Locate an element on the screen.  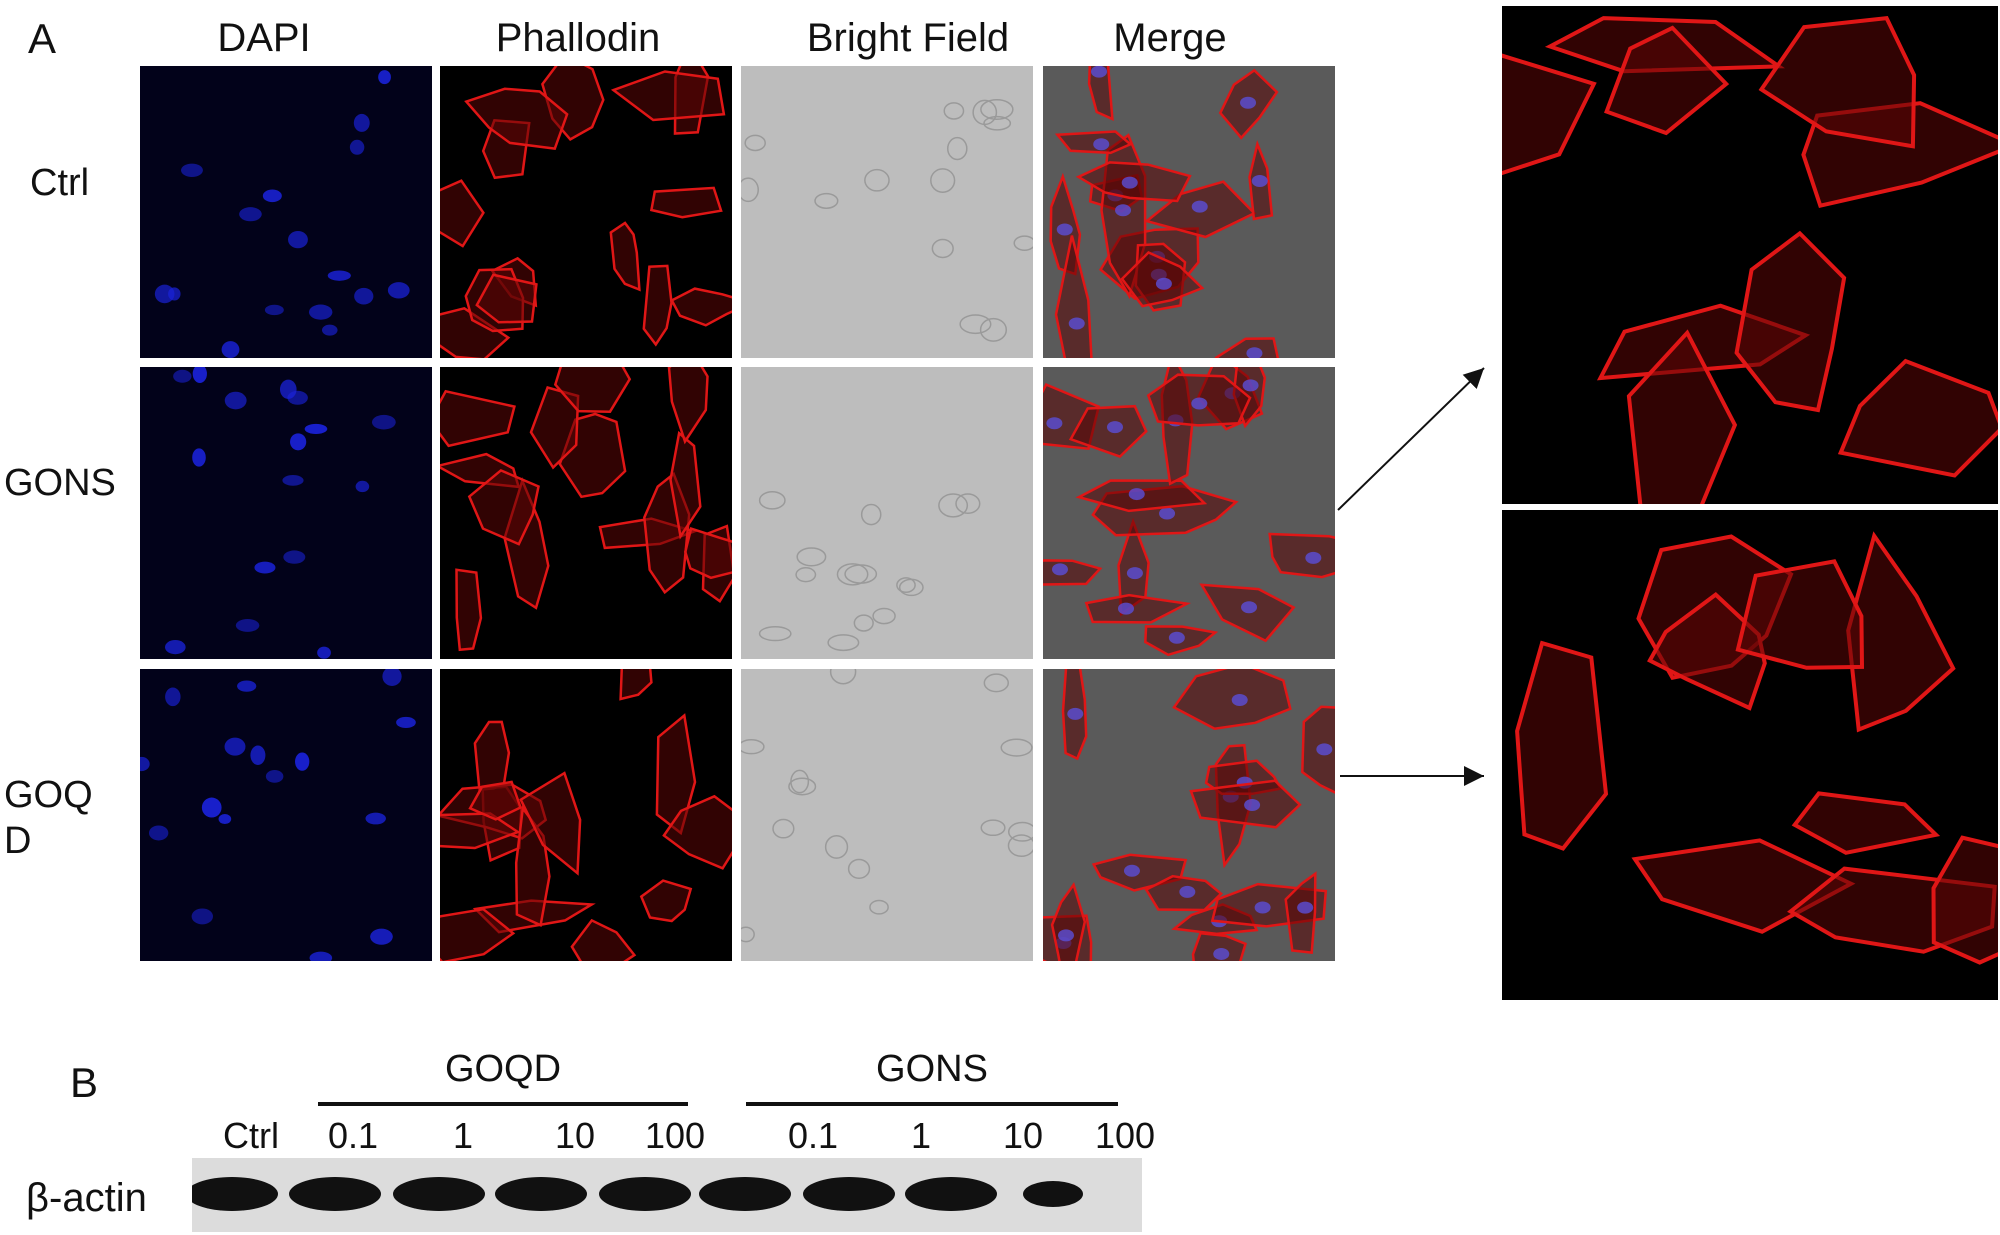
micrograph-ctrl-bright-field is located at coordinates (887, 212).